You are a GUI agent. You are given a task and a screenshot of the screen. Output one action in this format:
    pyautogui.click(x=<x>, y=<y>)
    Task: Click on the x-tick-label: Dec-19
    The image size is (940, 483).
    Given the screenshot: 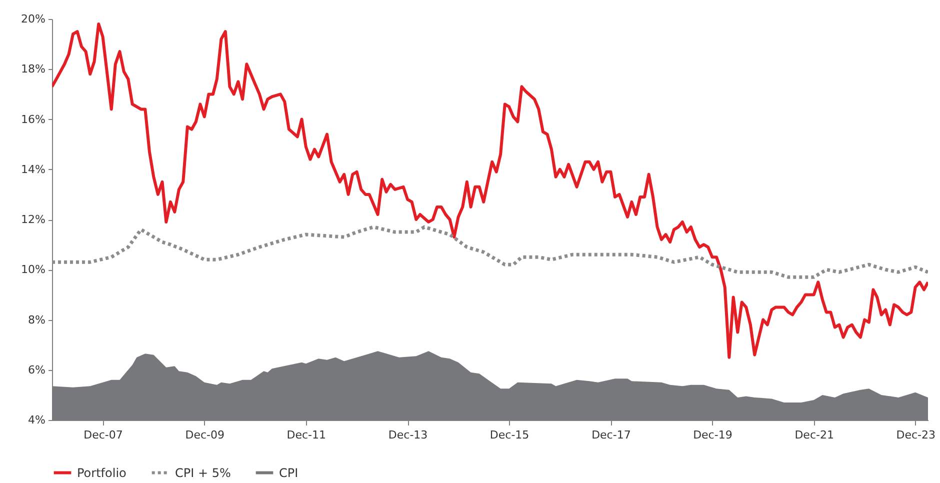 What is the action you would take?
    pyautogui.click(x=712, y=435)
    